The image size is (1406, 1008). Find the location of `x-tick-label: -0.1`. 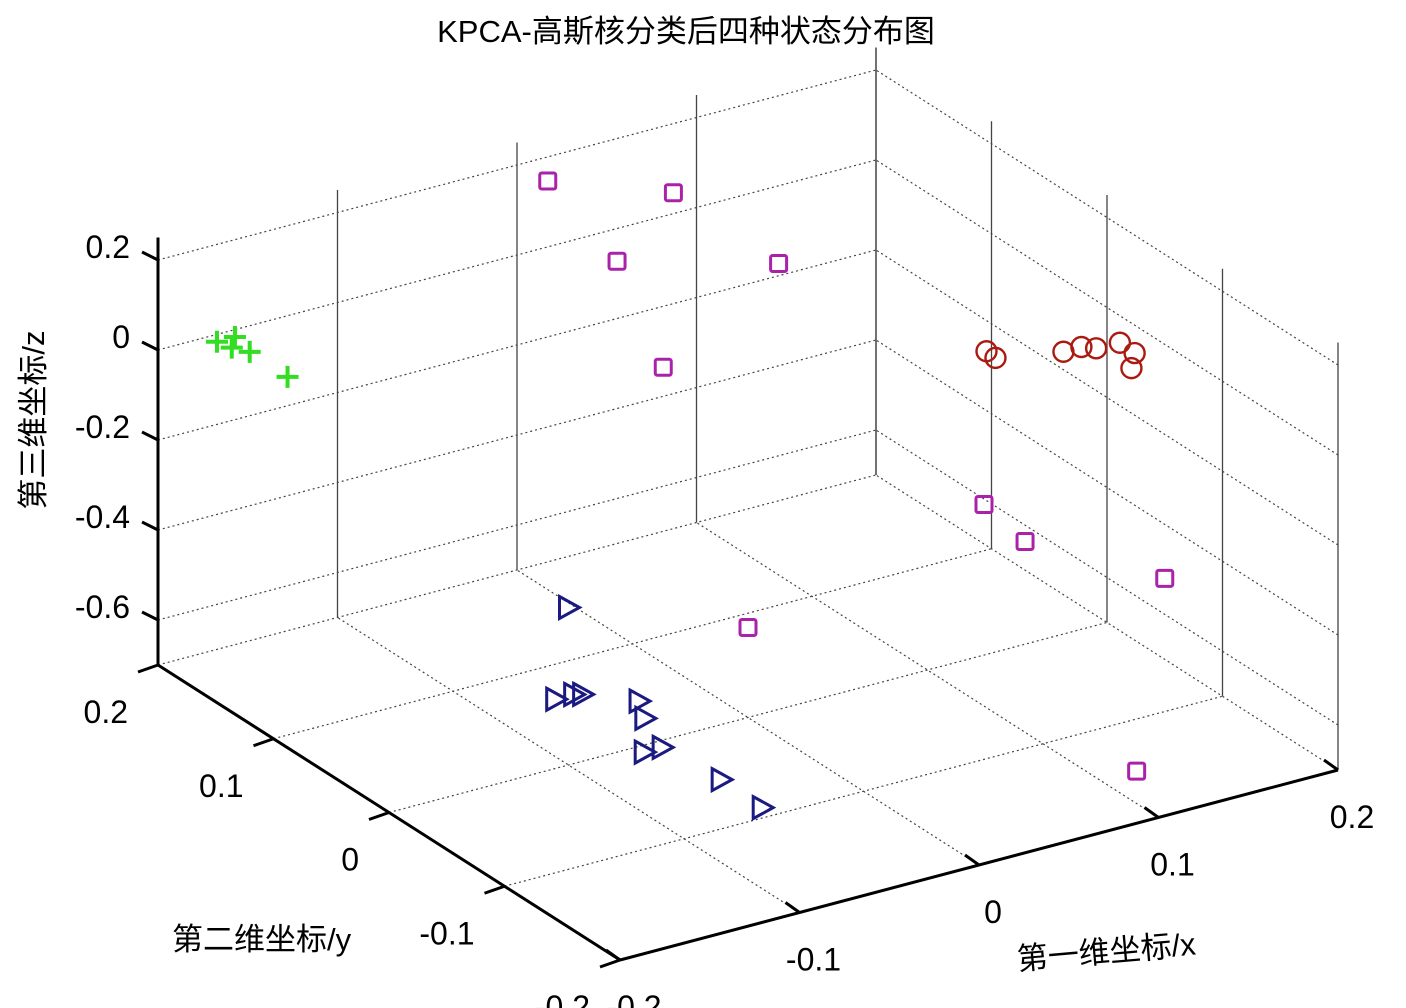

x-tick-label: -0.1 is located at coordinates (813, 960).